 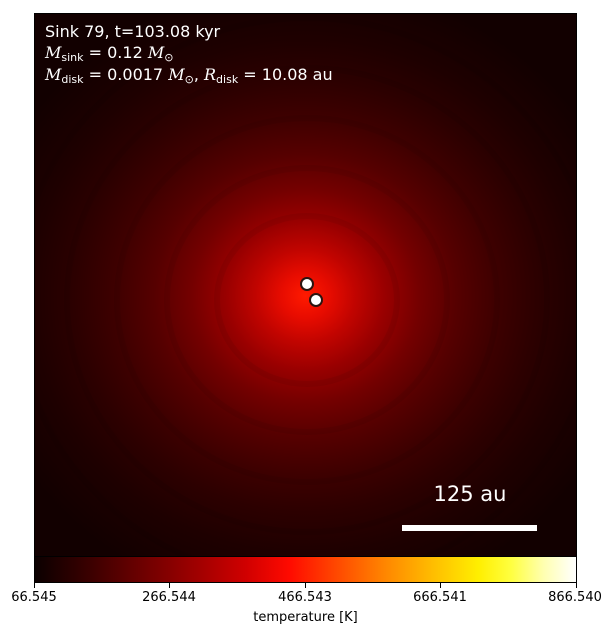 What do you see at coordinates (305, 617) in the screenshot?
I see `colorbar-label: temperature [K]` at bounding box center [305, 617].